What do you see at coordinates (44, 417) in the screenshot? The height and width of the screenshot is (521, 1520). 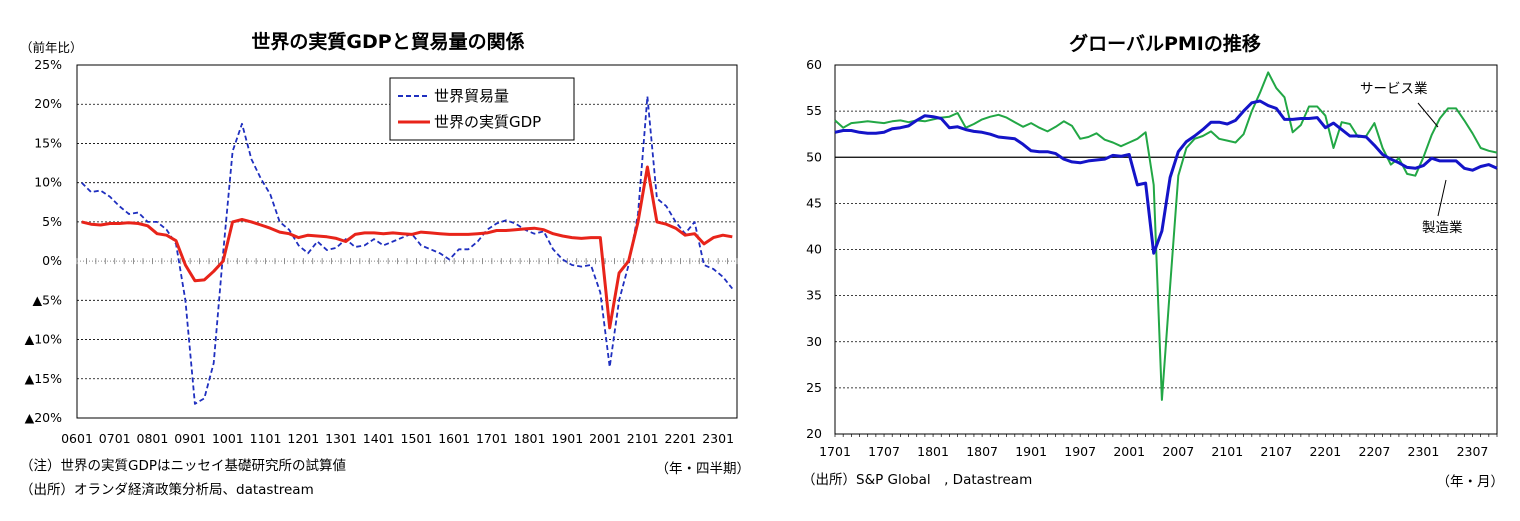 I see `y-tick-label: ▲20%` at bounding box center [44, 417].